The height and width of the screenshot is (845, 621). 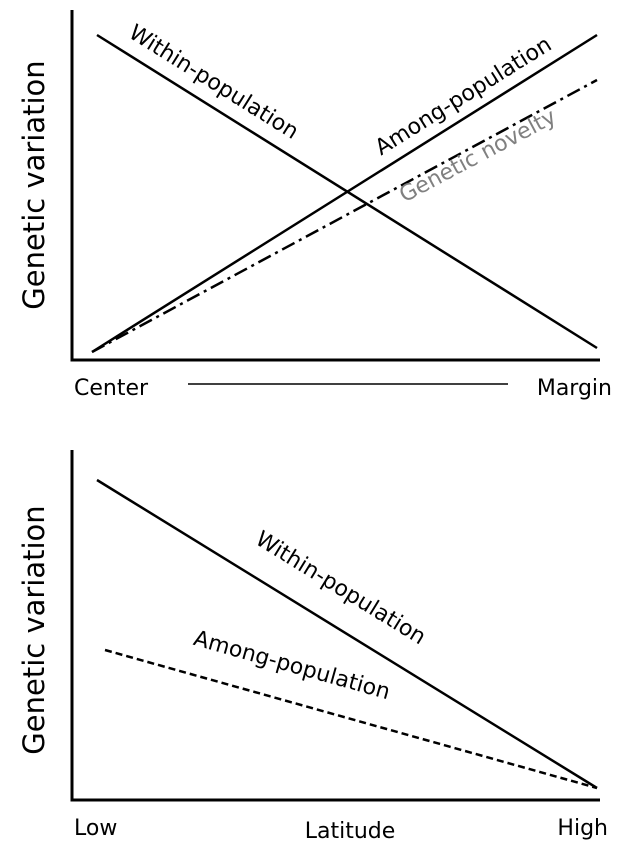 What do you see at coordinates (95, 828) in the screenshot?
I see `x-left-label: Low` at bounding box center [95, 828].